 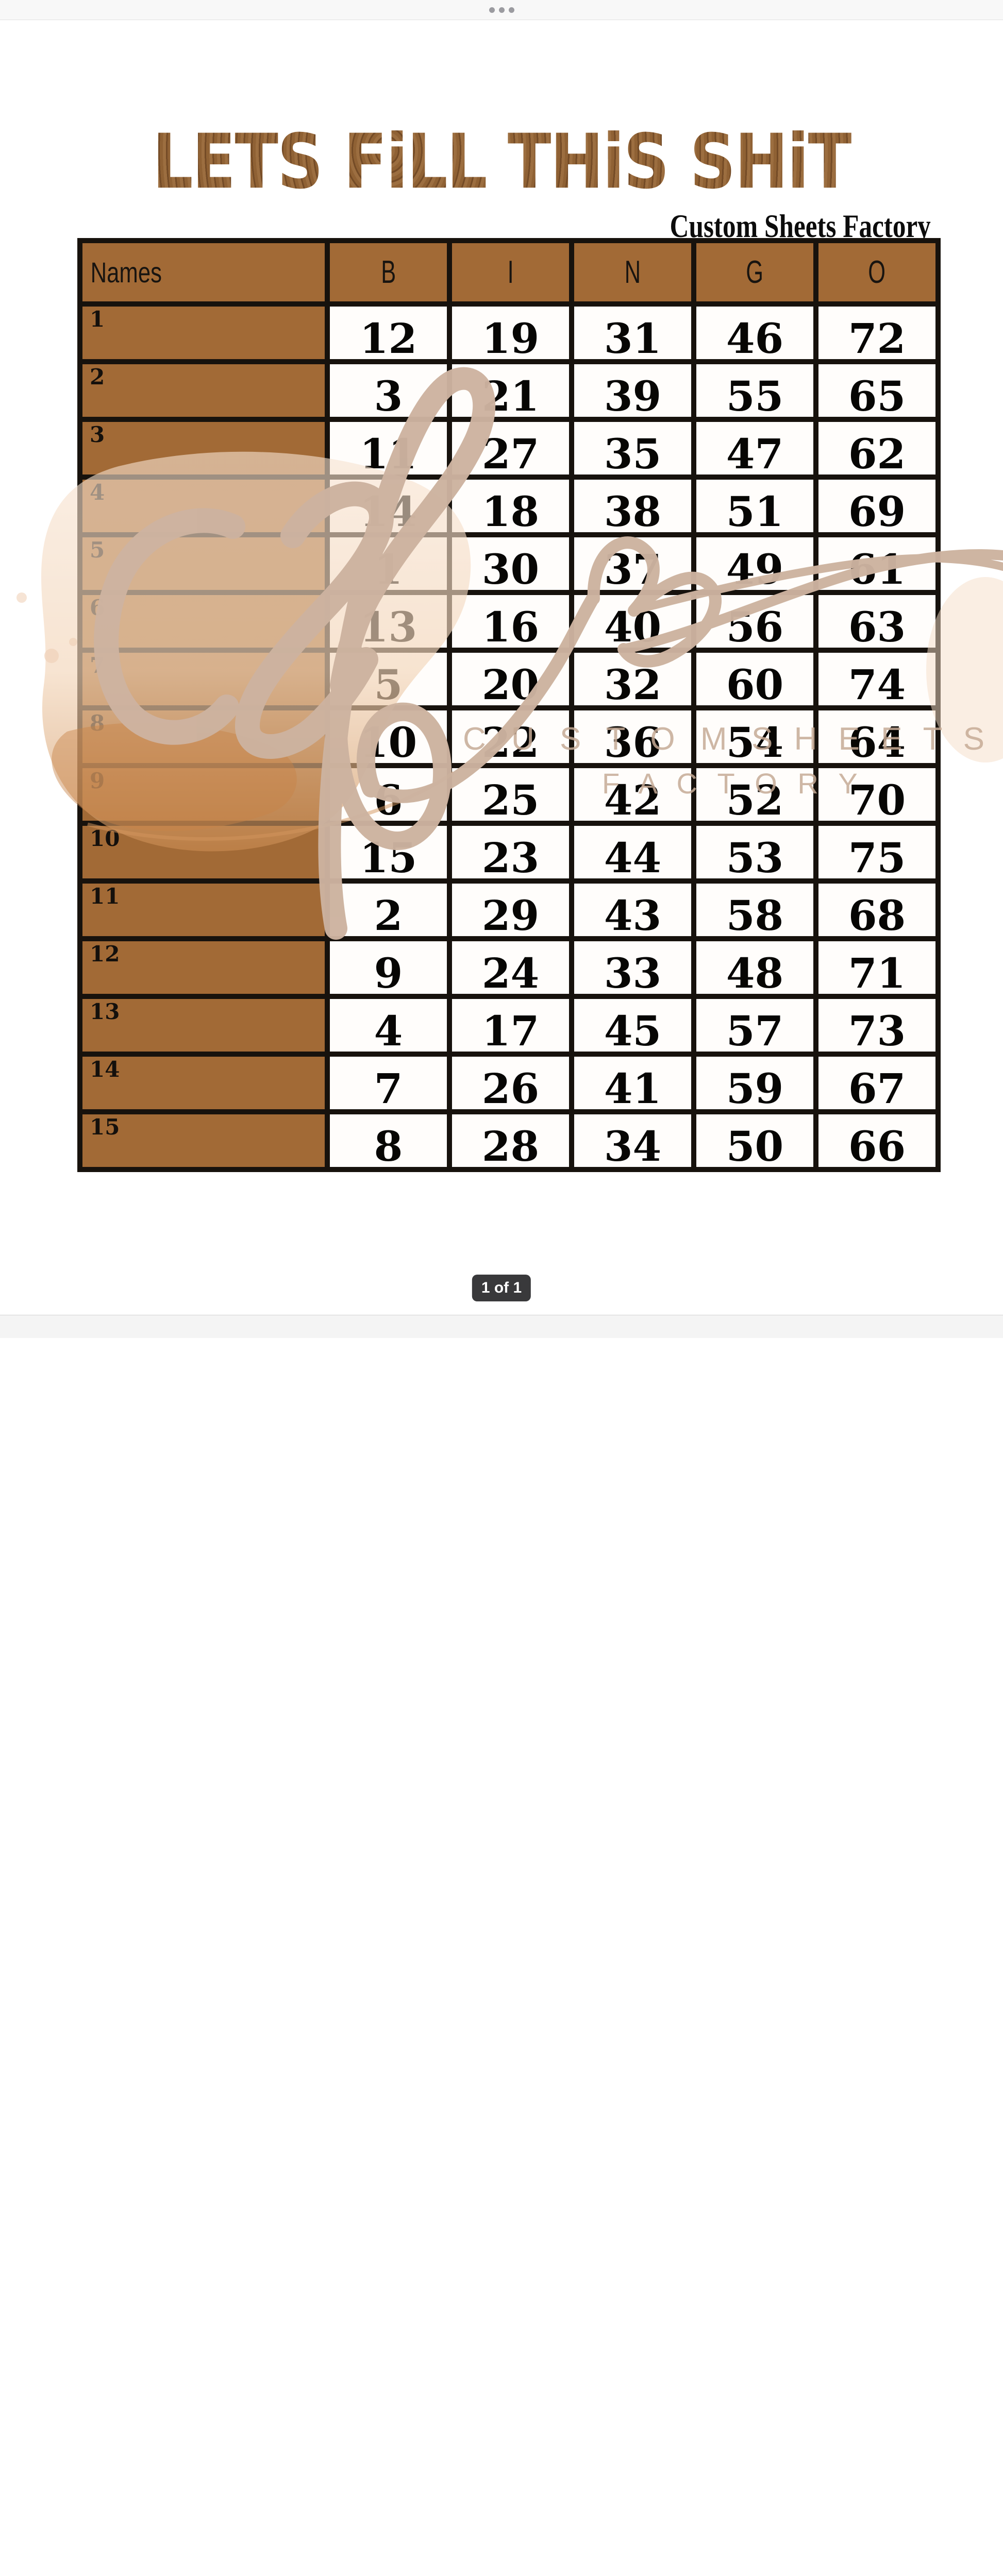 What do you see at coordinates (203, 736) in the screenshot?
I see `player-name-cell: 8` at bounding box center [203, 736].